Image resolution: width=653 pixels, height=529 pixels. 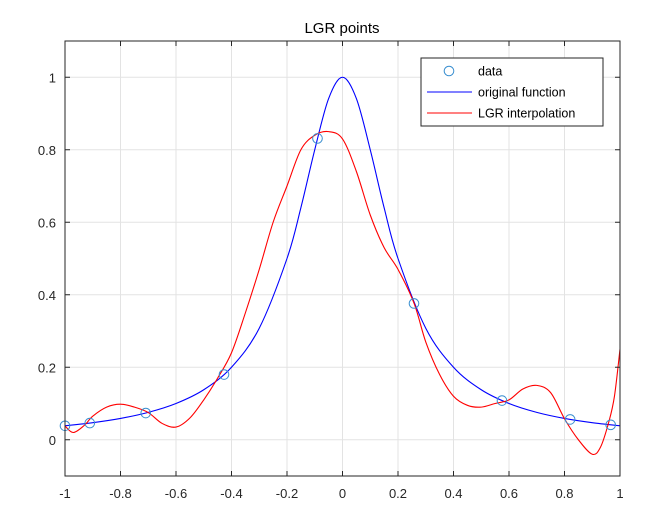 What do you see at coordinates (564, 493) in the screenshot?
I see `x-tick-label: 0.8` at bounding box center [564, 493].